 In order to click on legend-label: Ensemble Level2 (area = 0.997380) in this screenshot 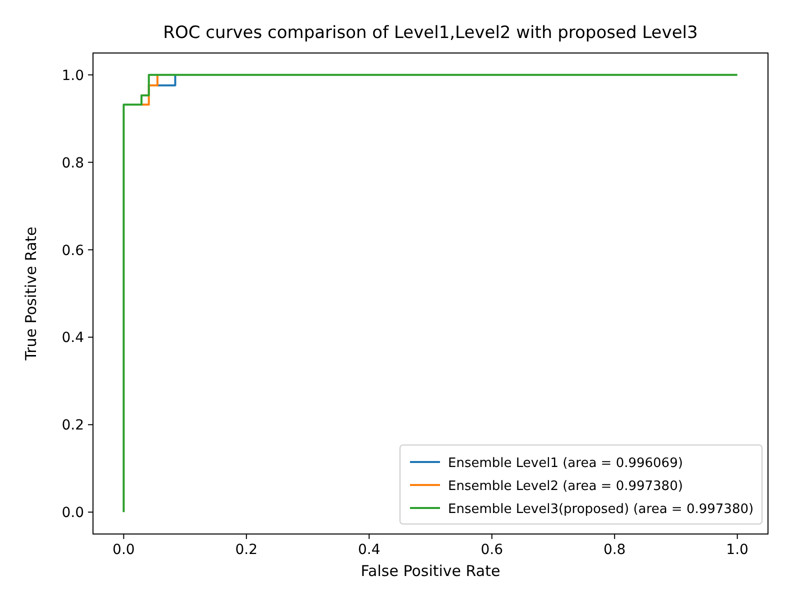, I will do `click(565, 486)`.